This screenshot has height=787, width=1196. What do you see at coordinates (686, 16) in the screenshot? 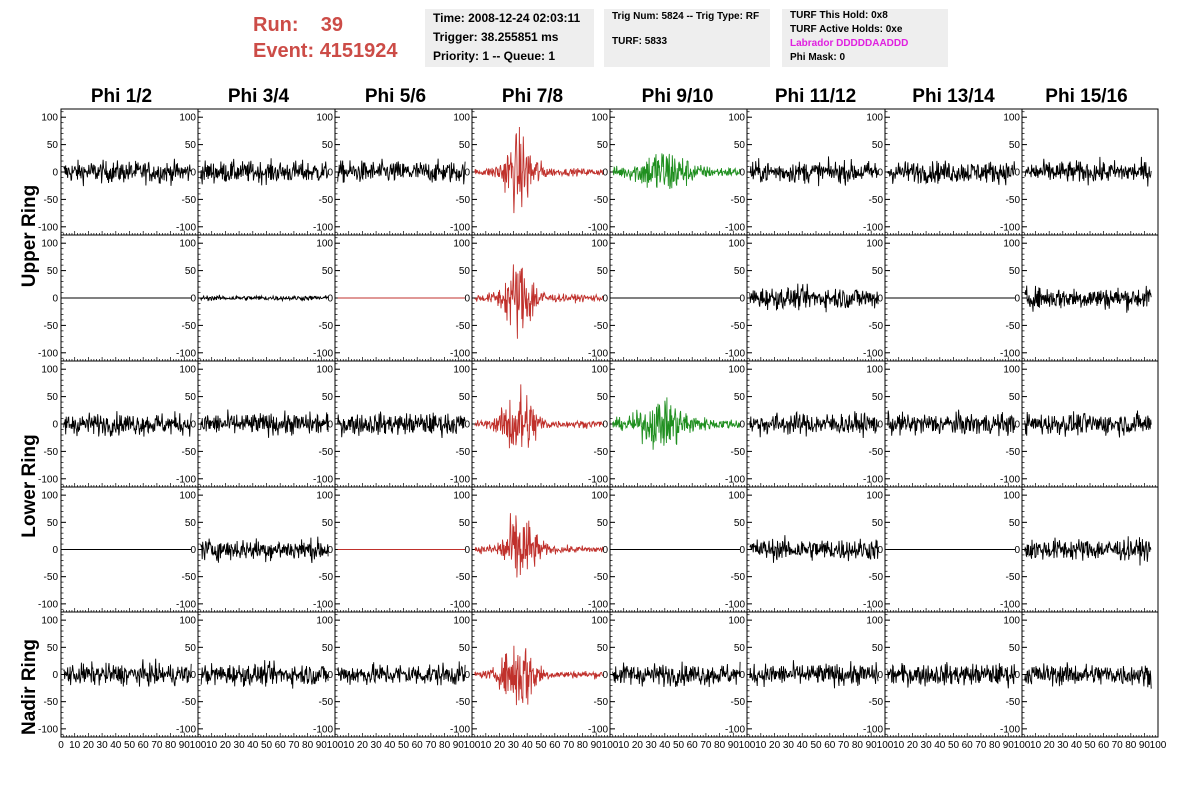
I see `trig-num-text: Trig Num: 5824 -- Trig Type: RF` at bounding box center [686, 16].